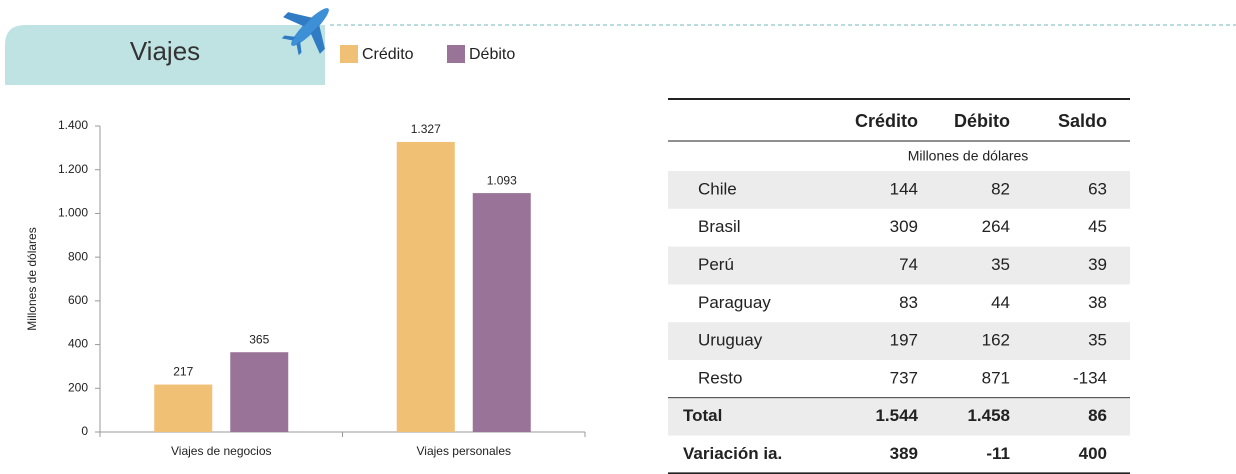  Describe the element at coordinates (720, 377) in the screenshot. I see `row-label: Resto` at that location.